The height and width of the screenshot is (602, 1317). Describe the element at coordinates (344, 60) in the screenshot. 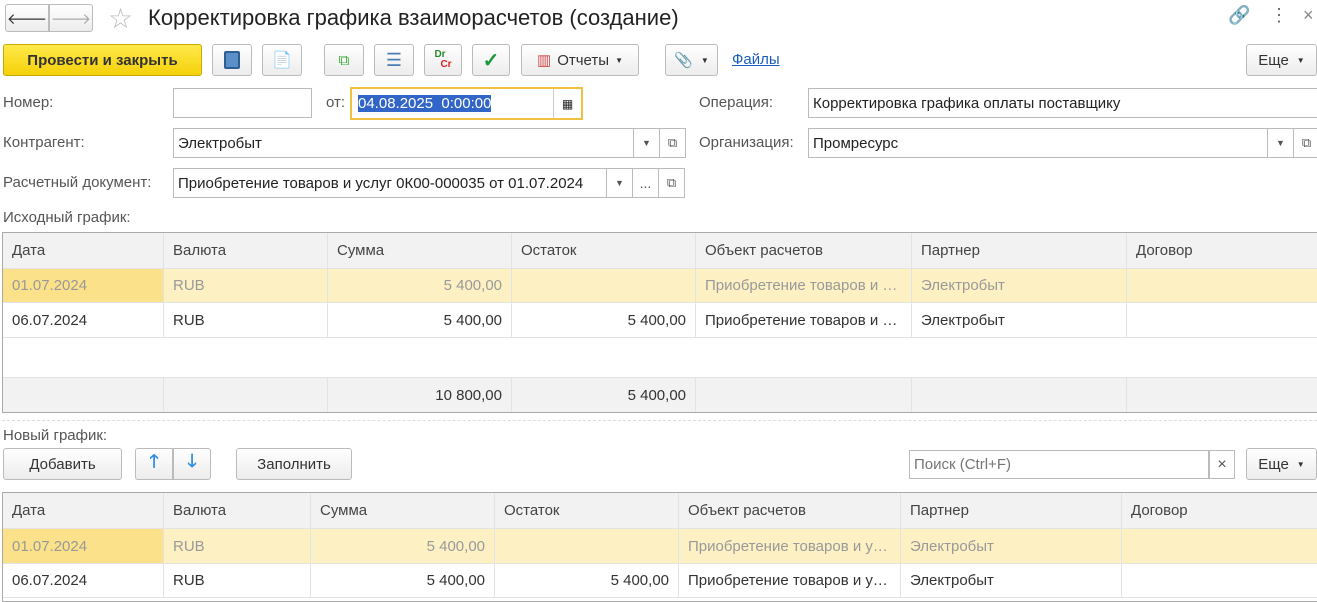

I see `create-based-on-button: ⧉` at that location.